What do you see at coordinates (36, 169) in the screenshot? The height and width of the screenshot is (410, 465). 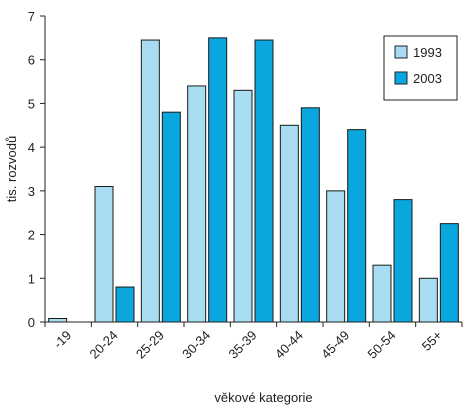 I see `y-axis-ticks: 0 1 2 3 4 5 6 7` at bounding box center [36, 169].